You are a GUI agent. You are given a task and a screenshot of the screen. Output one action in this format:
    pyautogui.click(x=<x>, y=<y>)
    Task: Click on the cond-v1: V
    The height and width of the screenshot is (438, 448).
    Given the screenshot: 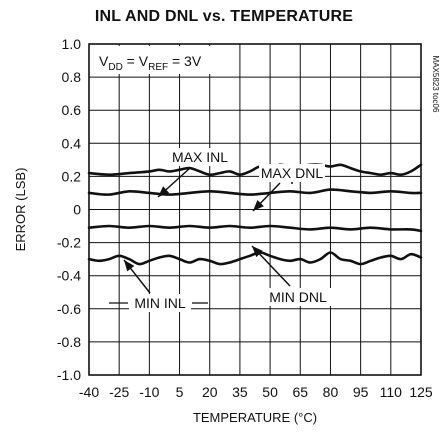 What is the action you would take?
    pyautogui.click(x=104, y=61)
    